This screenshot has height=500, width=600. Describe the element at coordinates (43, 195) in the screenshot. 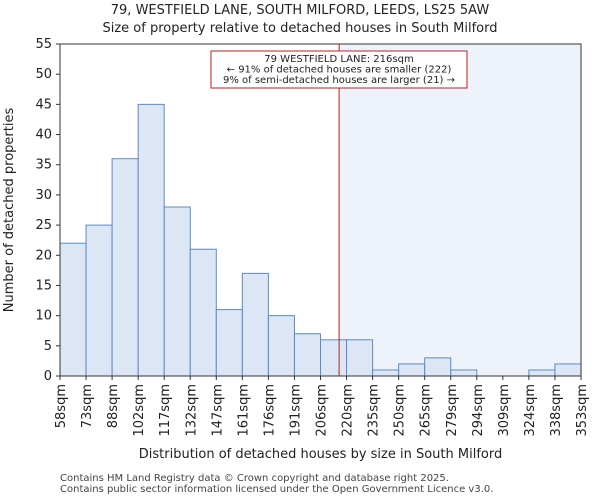

I see `y-tick-label: 30` at that location.